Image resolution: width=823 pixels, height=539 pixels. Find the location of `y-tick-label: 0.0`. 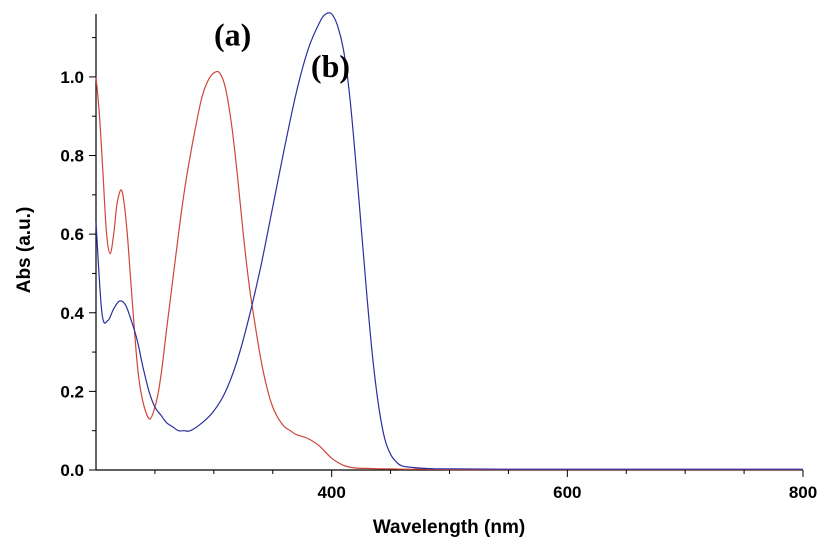

y-tick-label: 0.0 is located at coordinates (72, 470).